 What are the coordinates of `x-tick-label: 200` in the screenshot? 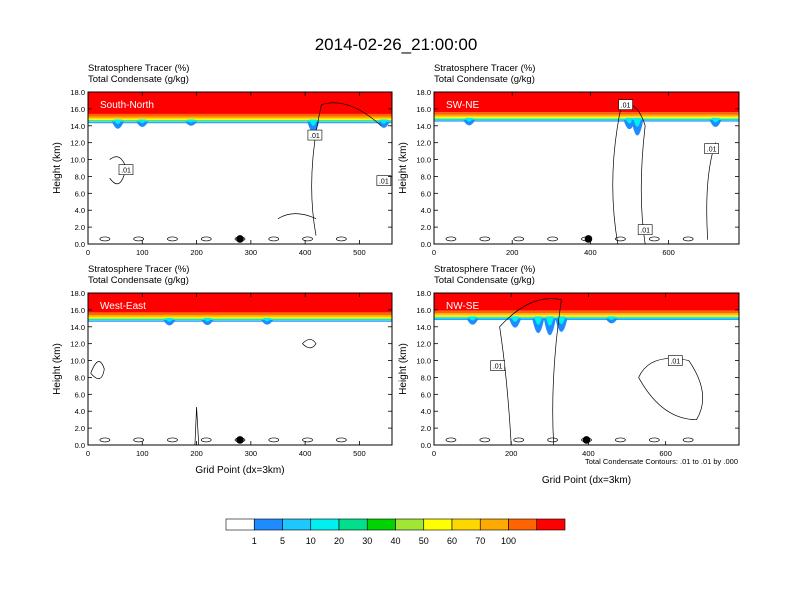 It's located at (196, 252).